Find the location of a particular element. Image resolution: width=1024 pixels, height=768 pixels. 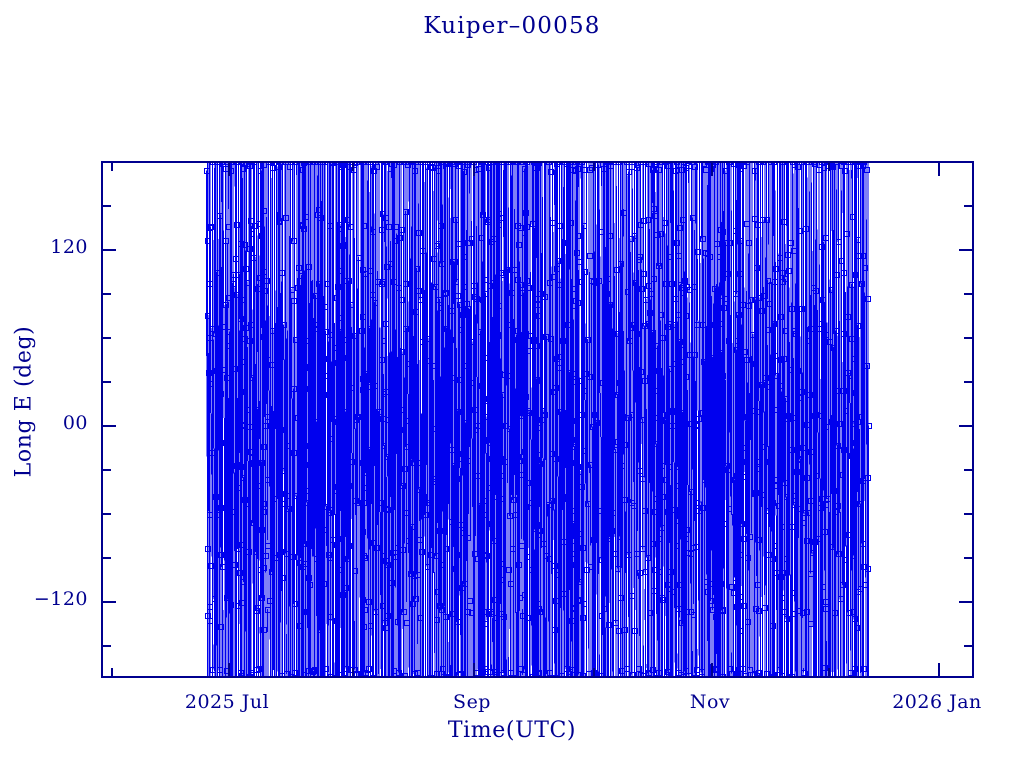

y-tick-label: 00 is located at coordinates (75, 422).